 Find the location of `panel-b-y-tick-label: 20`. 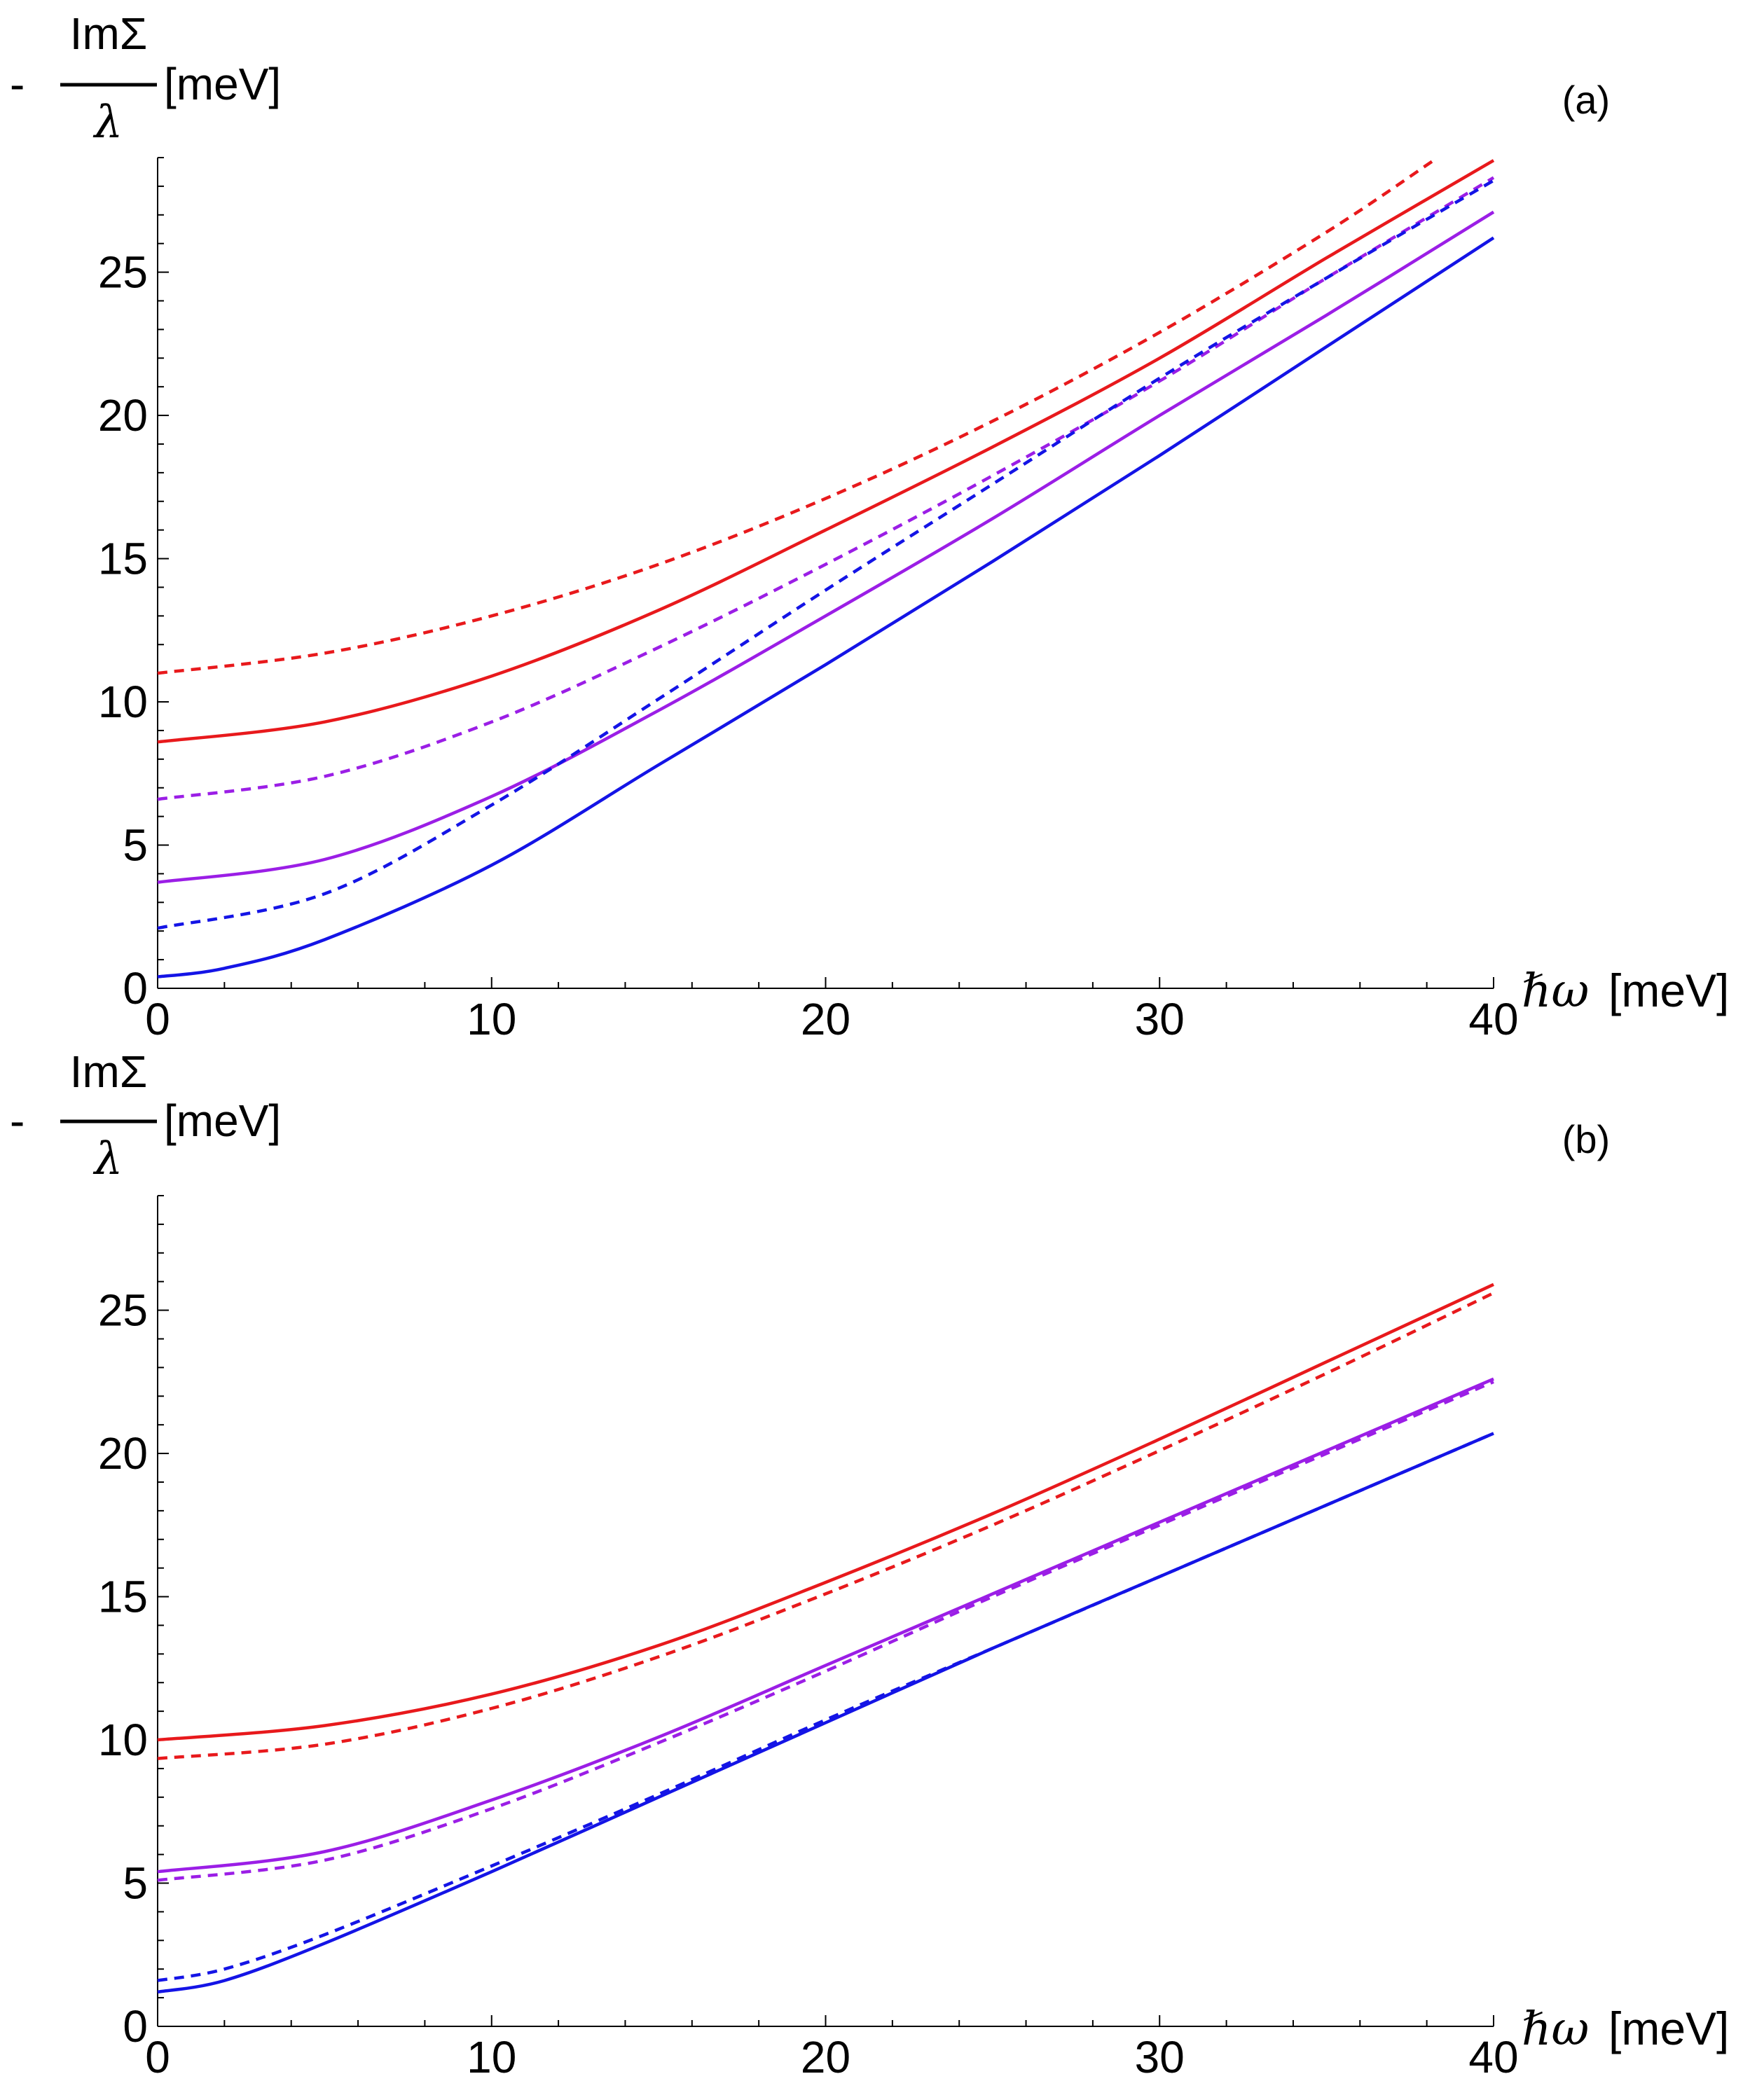

panel-b-y-tick-label: 20 is located at coordinates (123, 1454).